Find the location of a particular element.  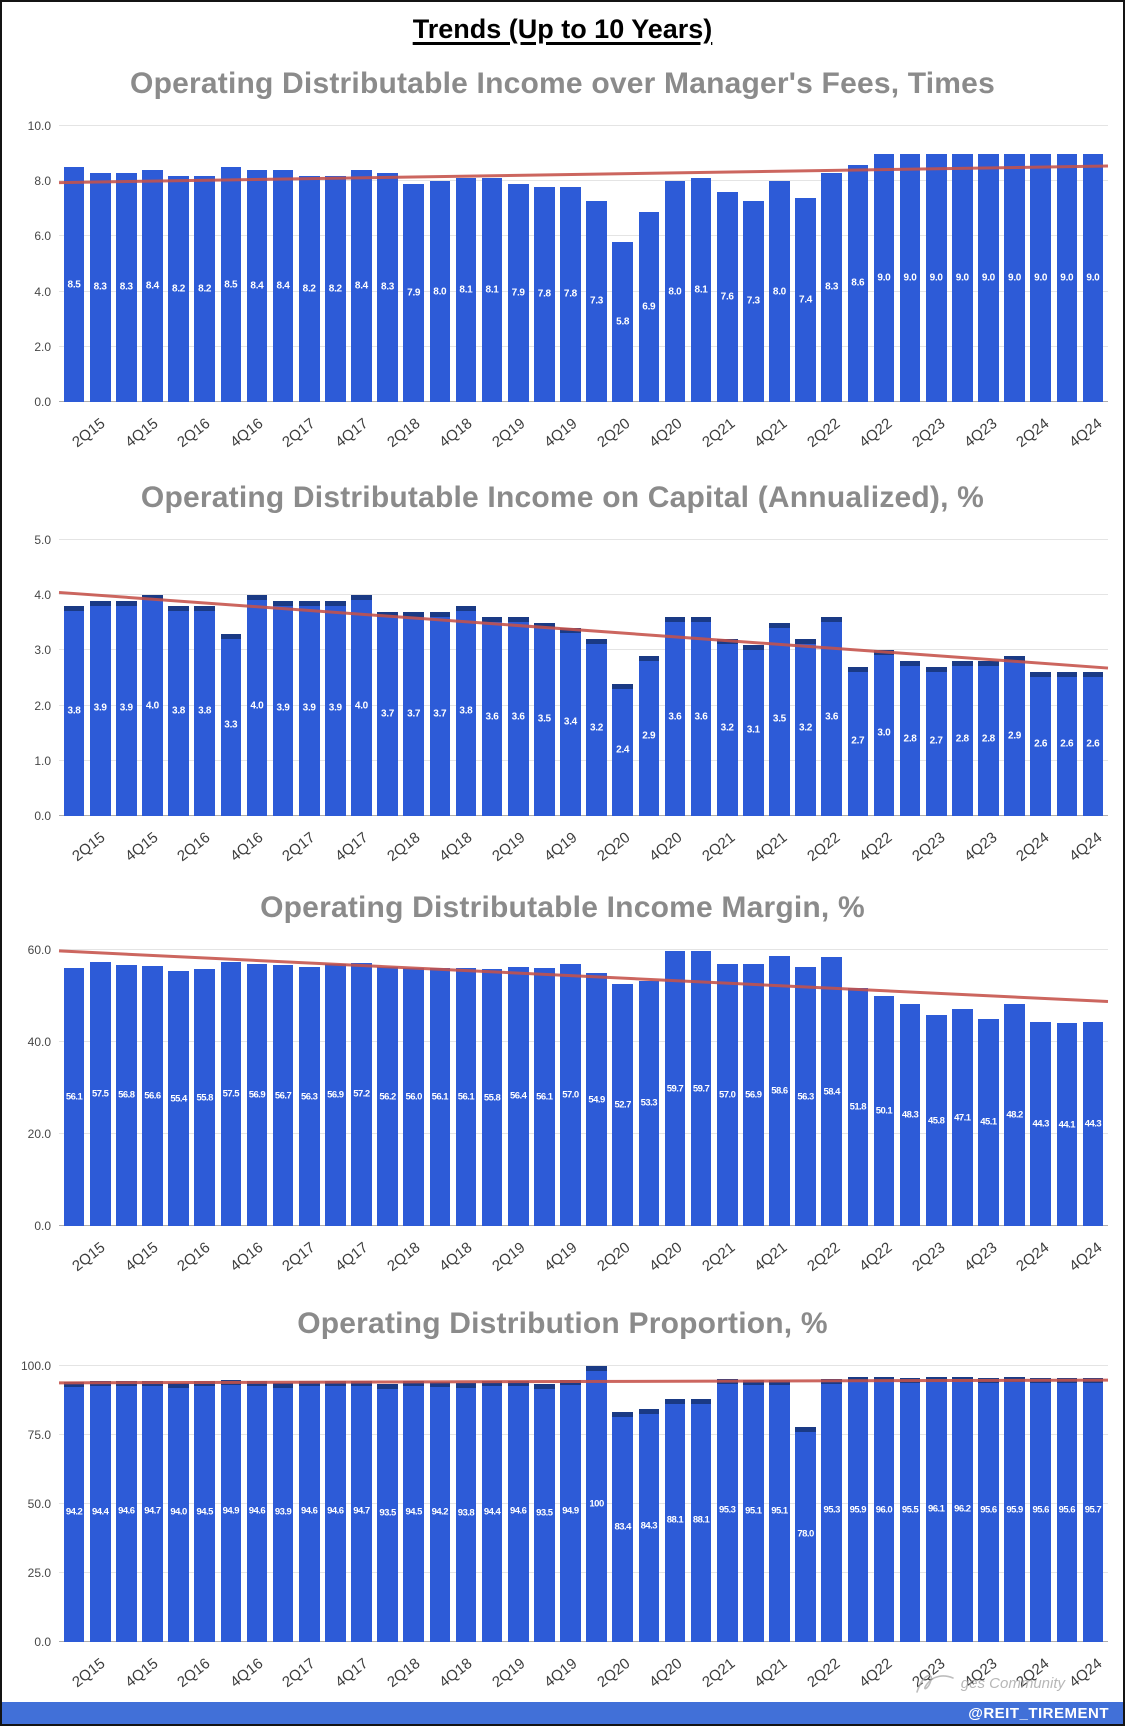

bar-5: 94.0 is located at coordinates (178, 1512).